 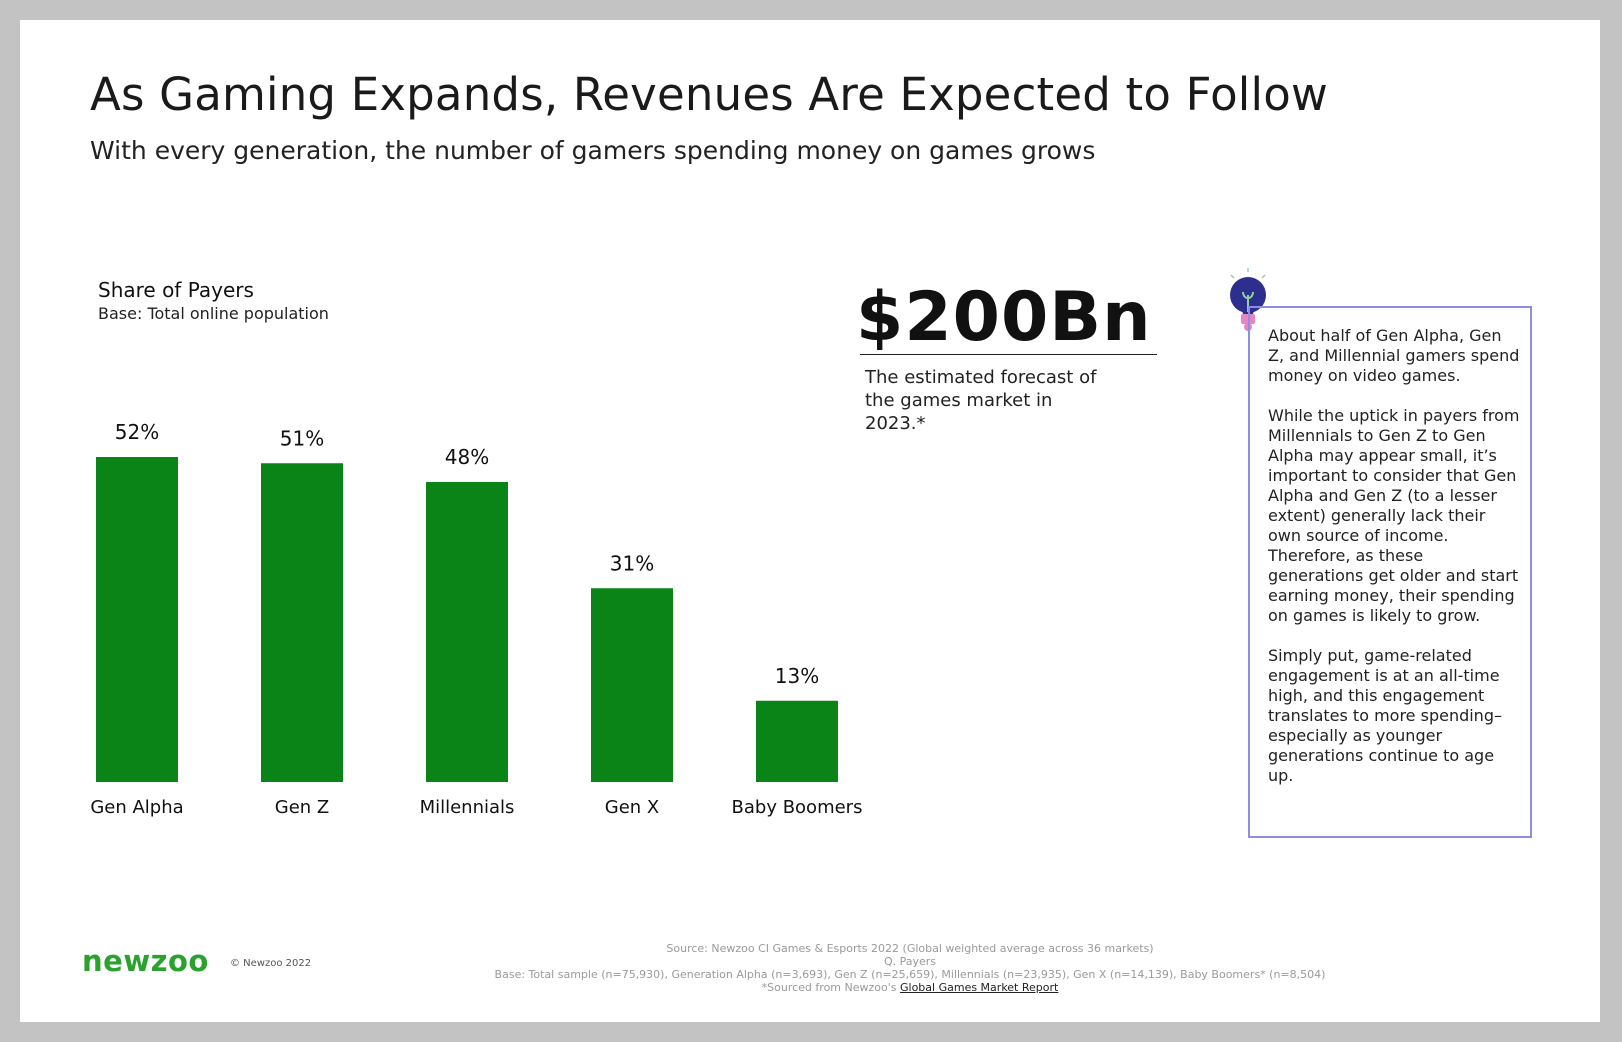 I want to click on data-label: 31%, so click(x=632, y=563).